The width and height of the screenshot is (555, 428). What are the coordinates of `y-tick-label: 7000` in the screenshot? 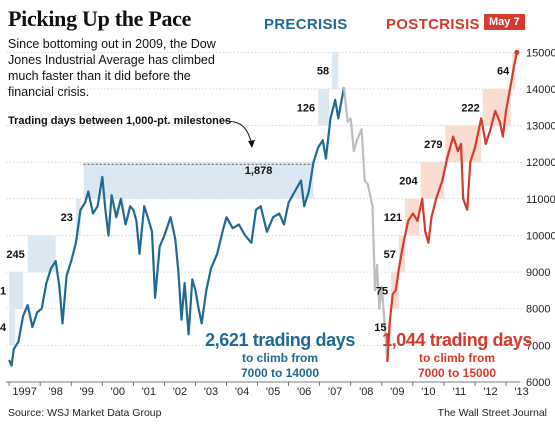 It's located at (538, 346).